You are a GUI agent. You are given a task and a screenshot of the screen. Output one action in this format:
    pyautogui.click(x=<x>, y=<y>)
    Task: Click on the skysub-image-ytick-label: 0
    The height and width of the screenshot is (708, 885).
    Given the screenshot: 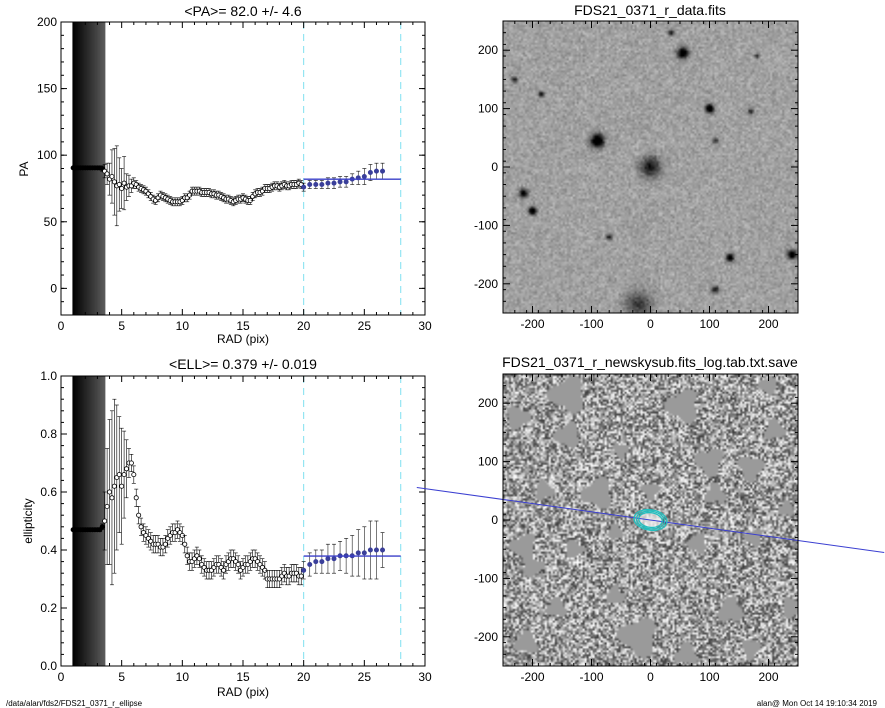 What is the action you would take?
    pyautogui.click(x=494, y=520)
    